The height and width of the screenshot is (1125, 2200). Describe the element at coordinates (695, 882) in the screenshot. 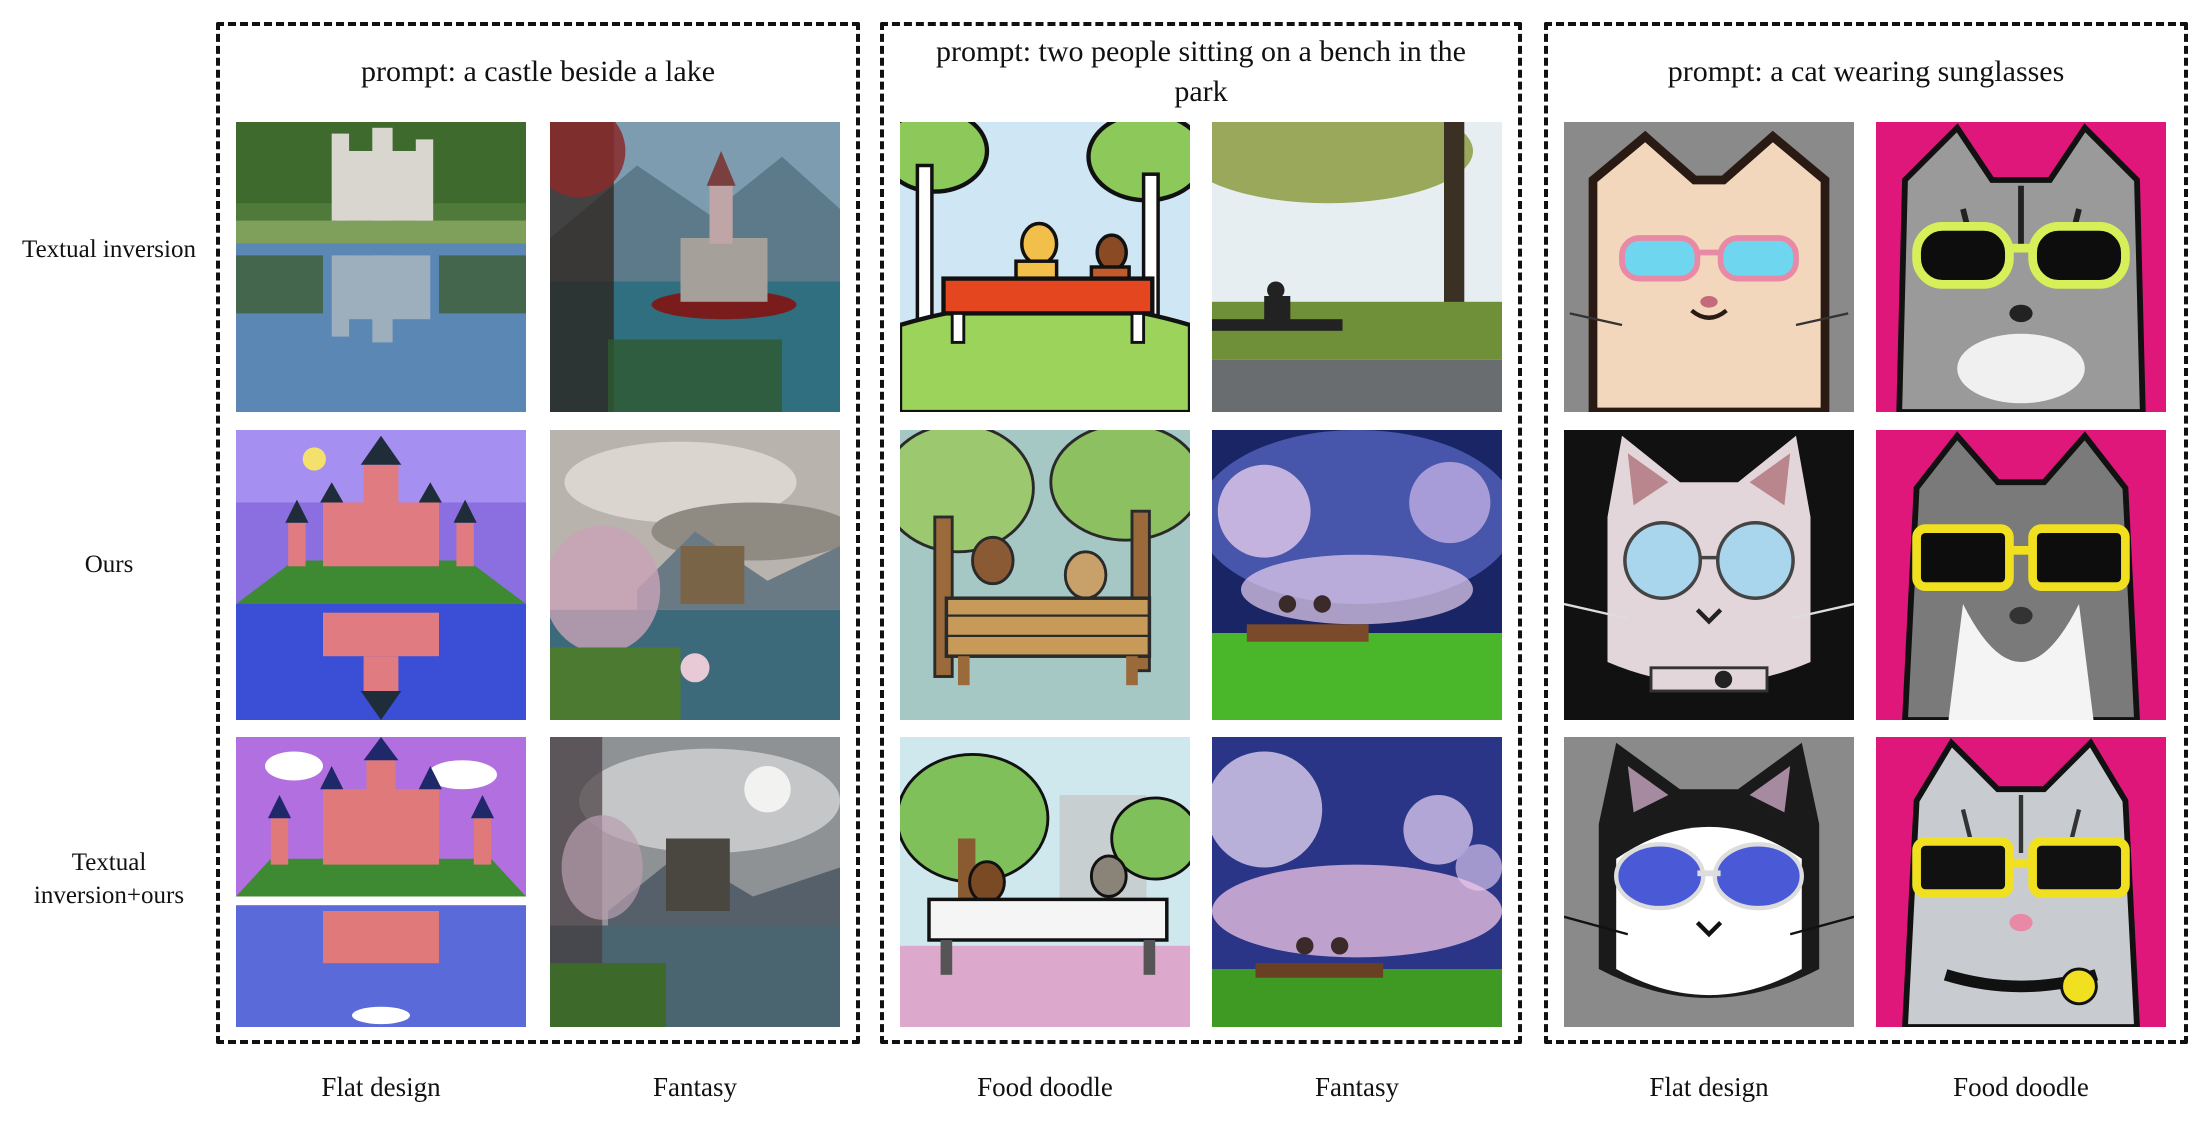

I see `image-castle-ti-ours-fantasy` at that location.